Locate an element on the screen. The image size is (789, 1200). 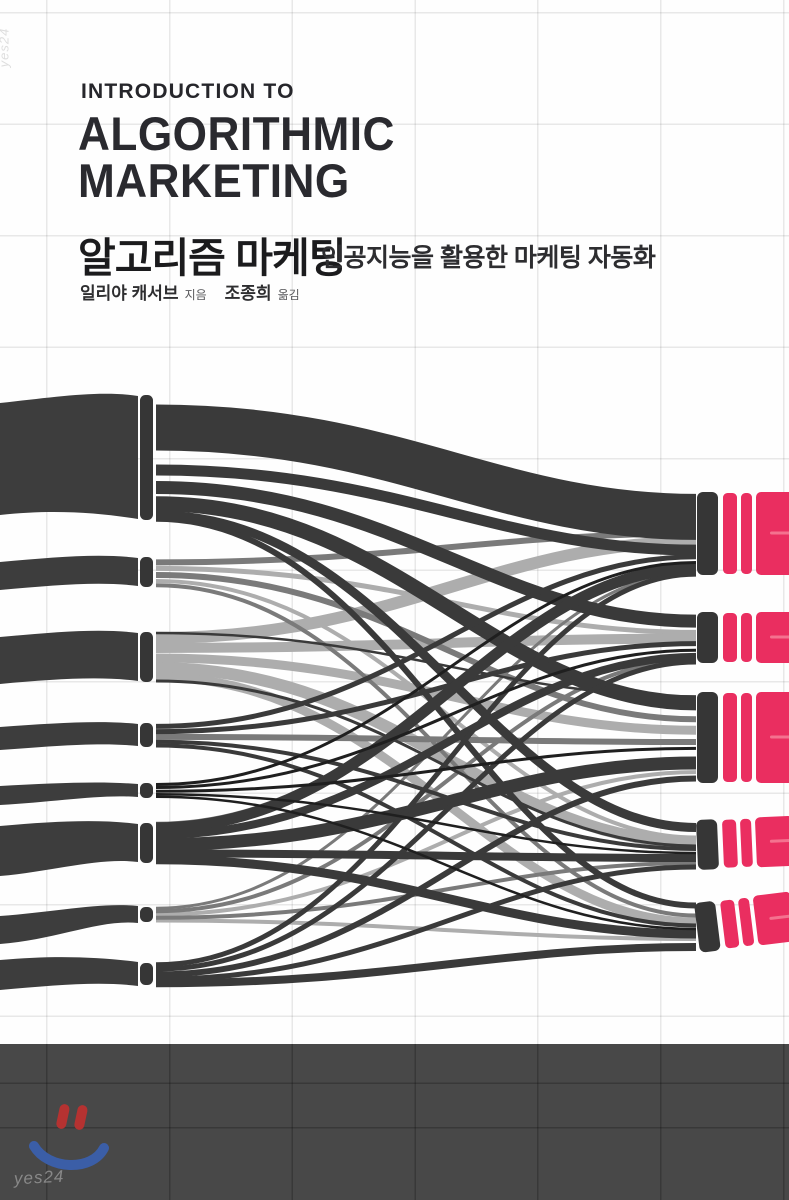
author-name: 일리야 캐서브 is located at coordinates (129, 293).